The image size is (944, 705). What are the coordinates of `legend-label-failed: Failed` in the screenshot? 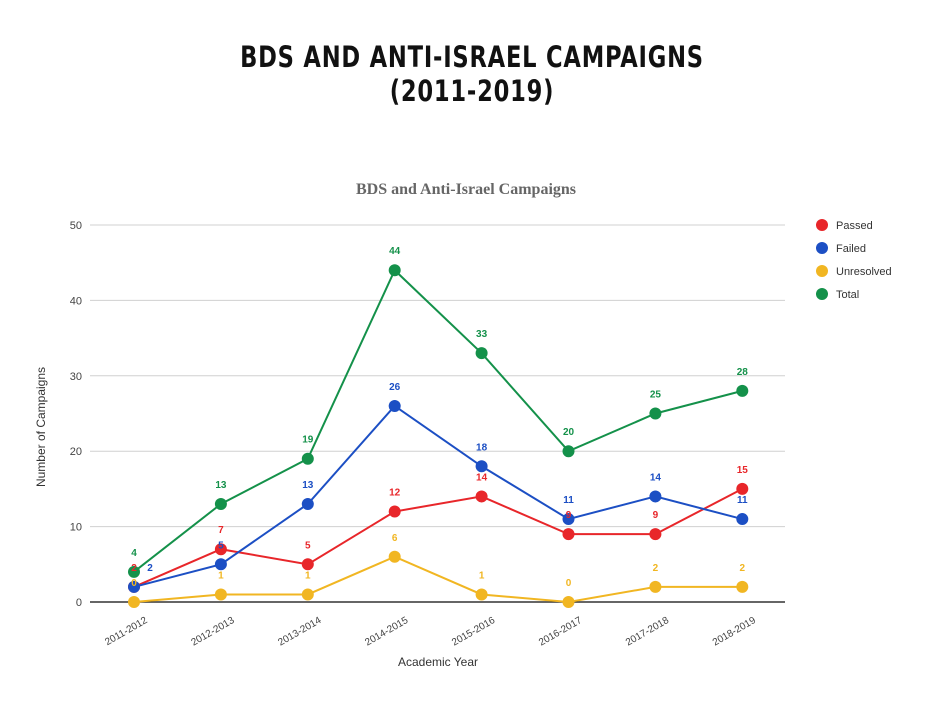 It's located at (851, 249).